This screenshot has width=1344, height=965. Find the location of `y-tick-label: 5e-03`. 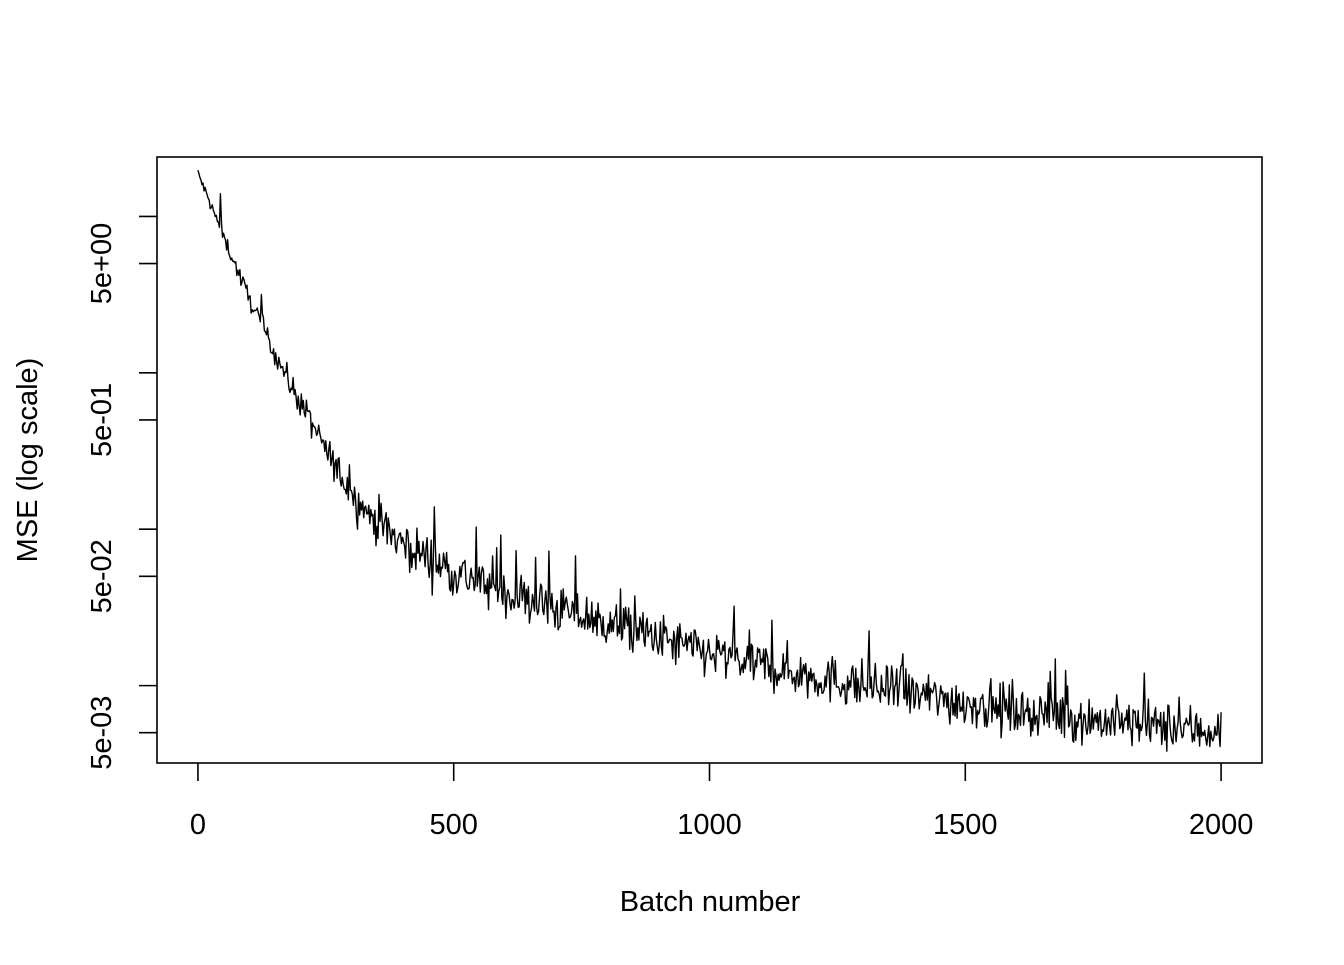

y-tick-label: 5e-03 is located at coordinates (102, 733).